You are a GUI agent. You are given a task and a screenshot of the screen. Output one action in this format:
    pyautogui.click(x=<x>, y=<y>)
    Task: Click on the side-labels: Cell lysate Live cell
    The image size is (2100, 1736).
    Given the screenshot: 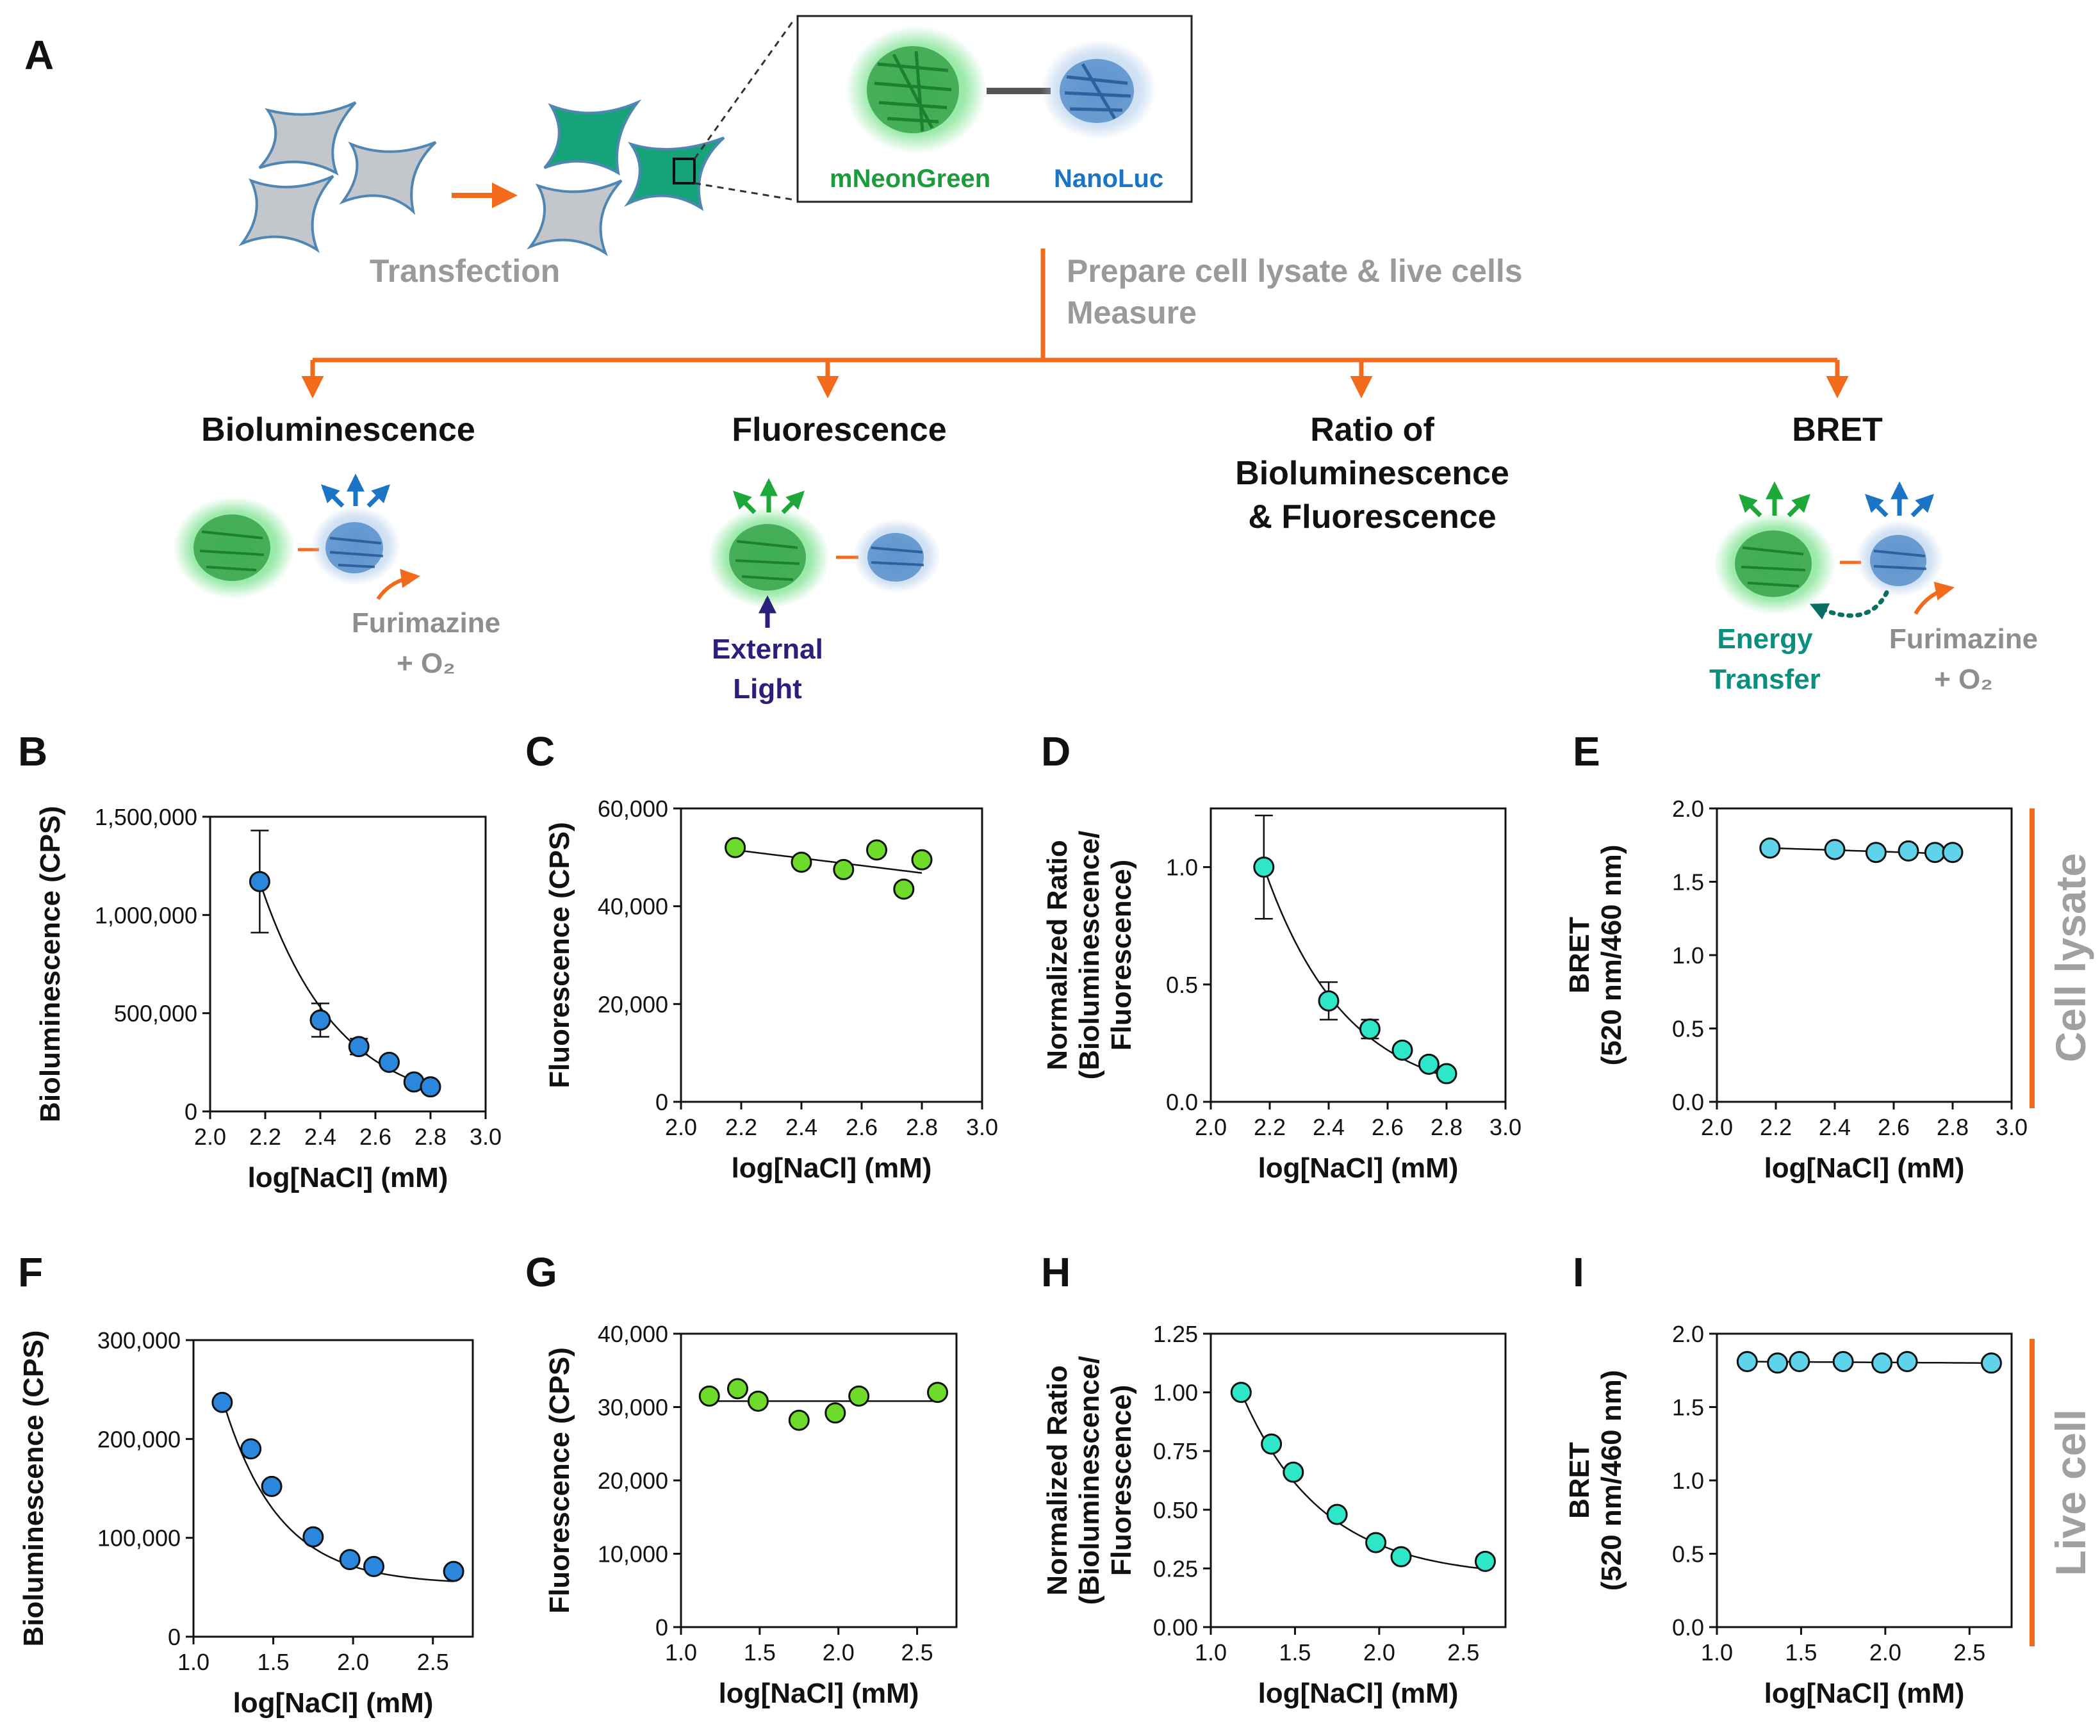 What is the action you would take?
    pyautogui.click(x=2062, y=1227)
    